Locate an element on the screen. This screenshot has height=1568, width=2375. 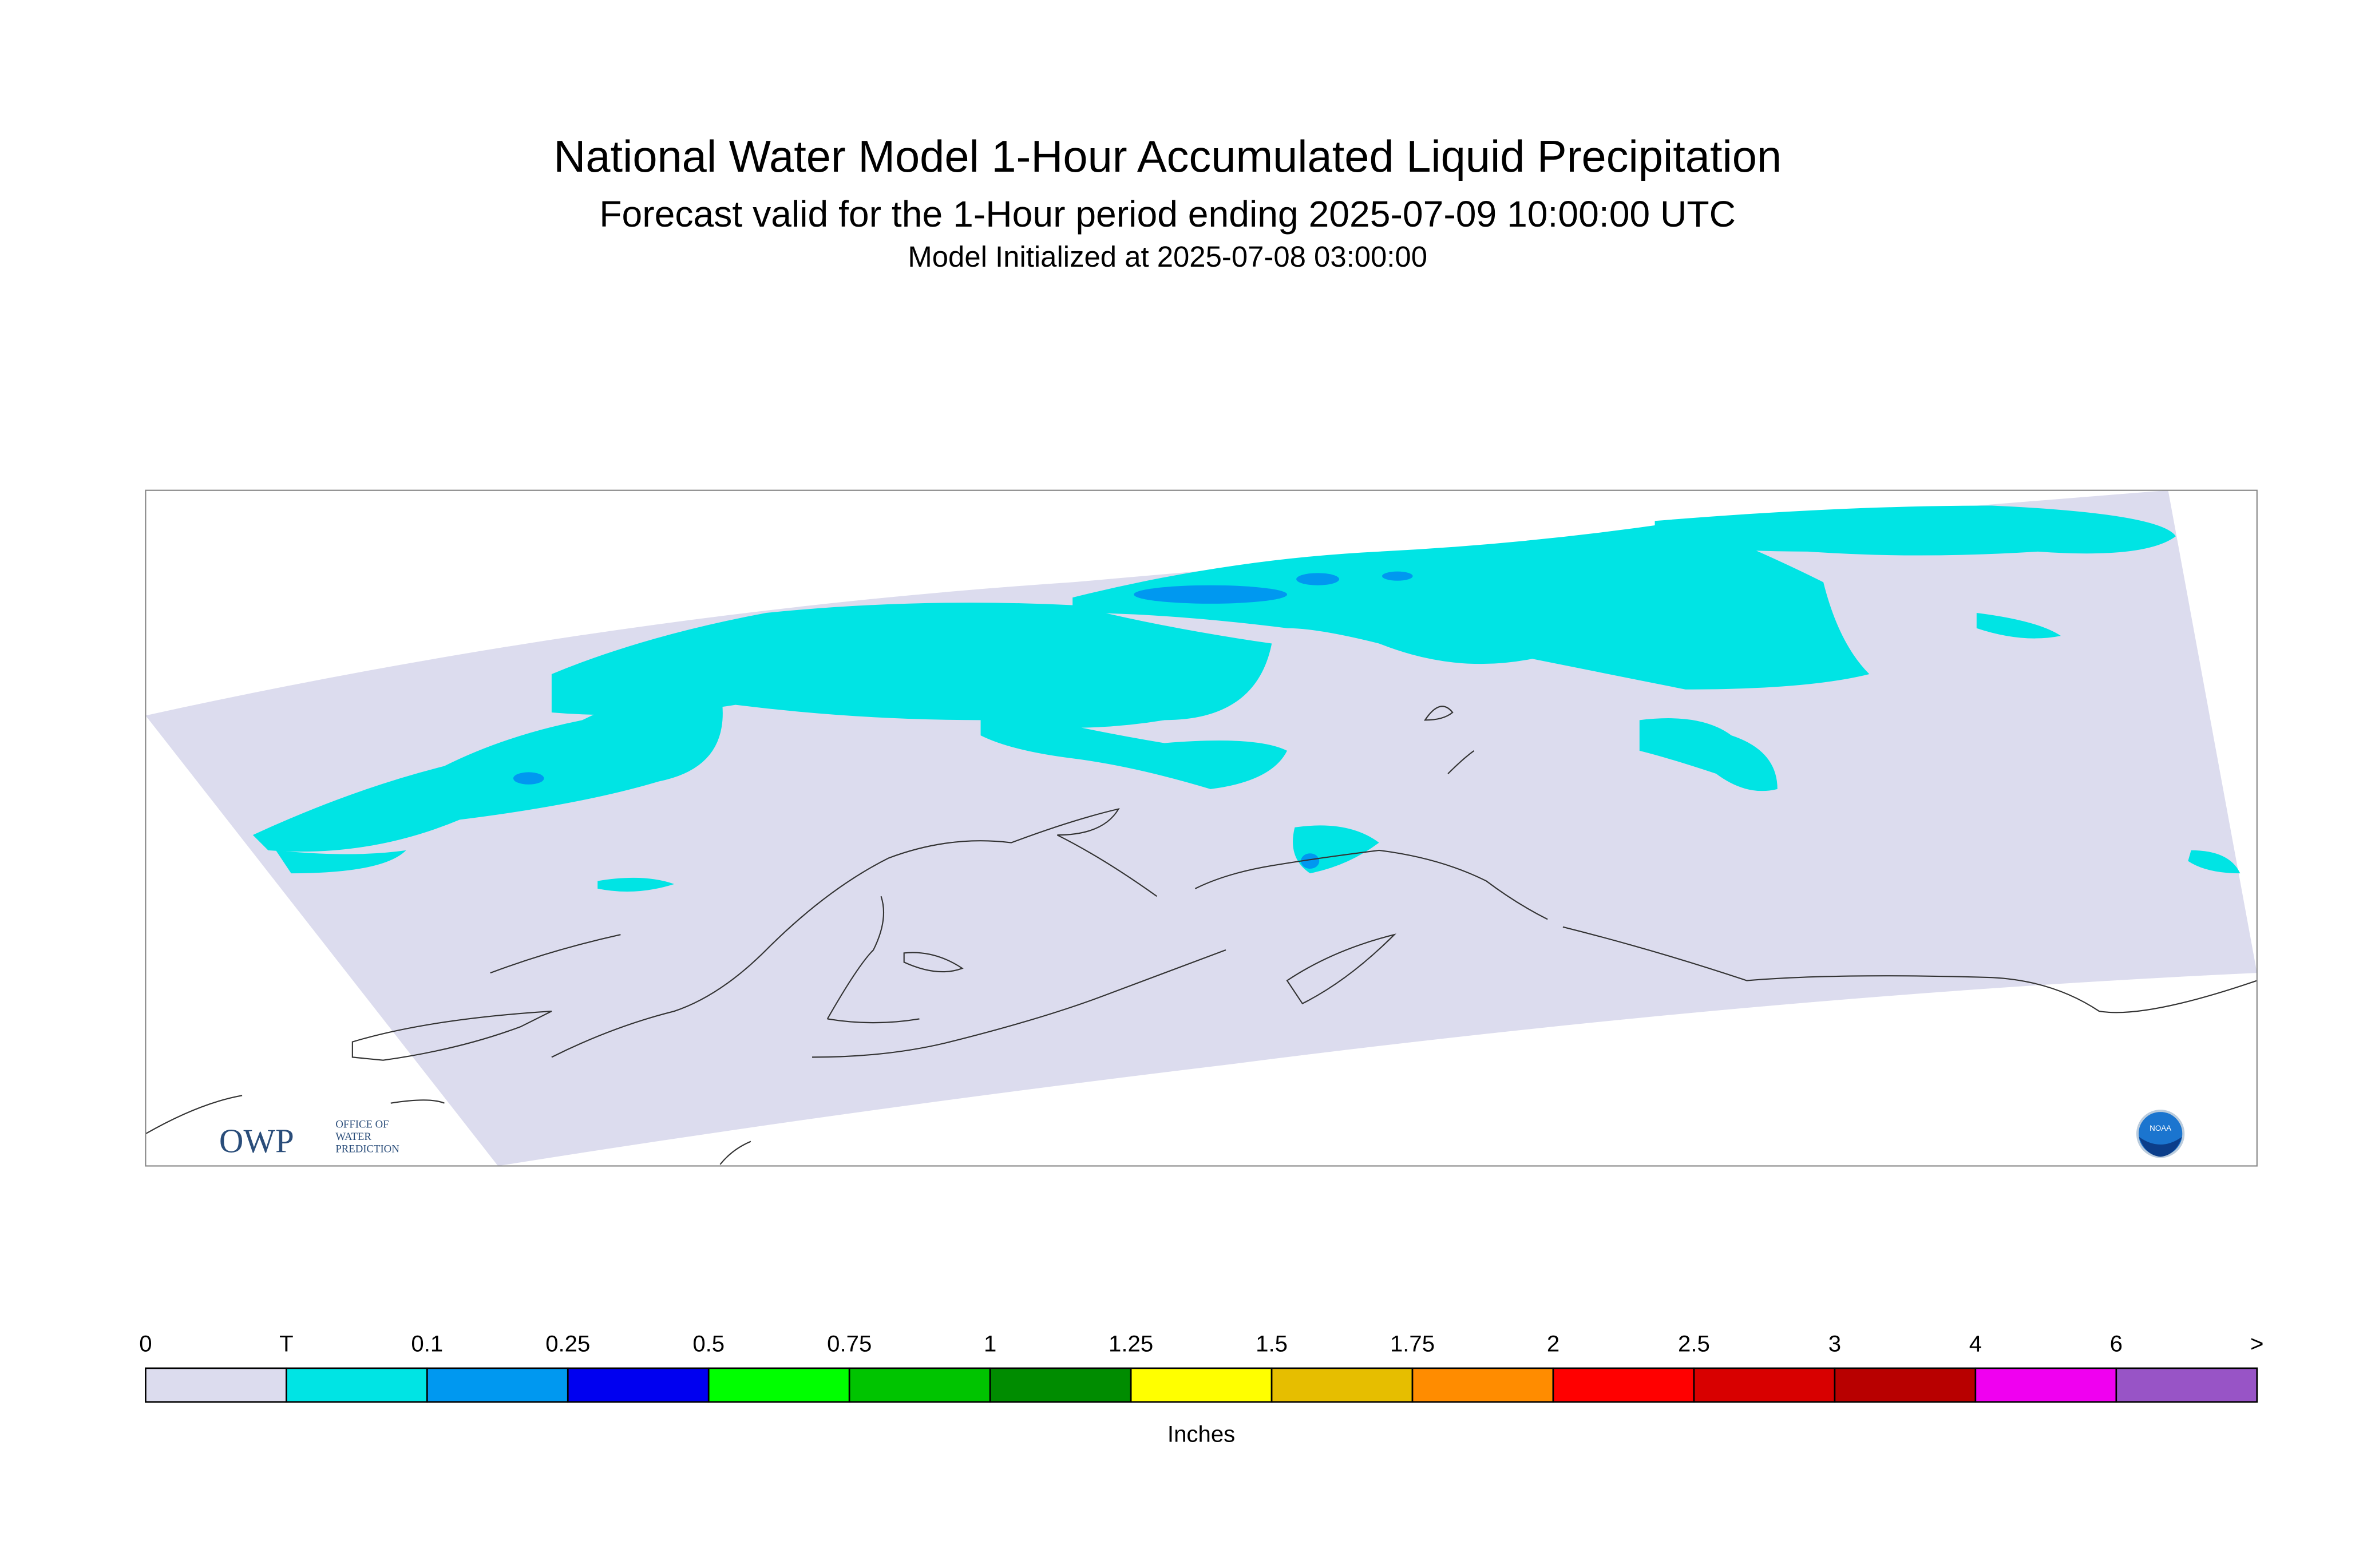
colorbar-label: 0.5 is located at coordinates (708, 1343).